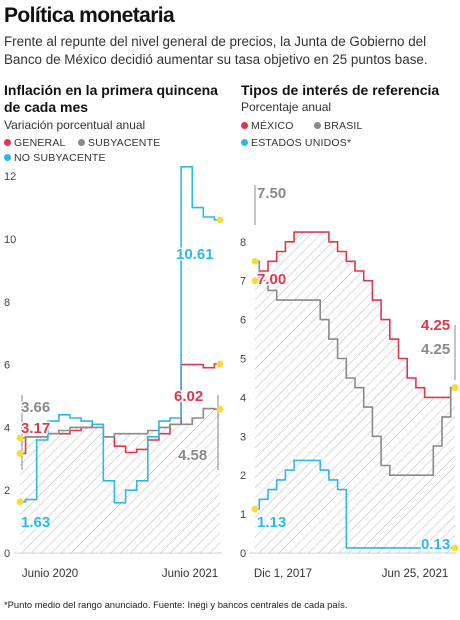 This screenshot has height=620, width=460. What do you see at coordinates (415, 574) in the screenshot?
I see `x-tick-label: Jun 25, 2021` at bounding box center [415, 574].